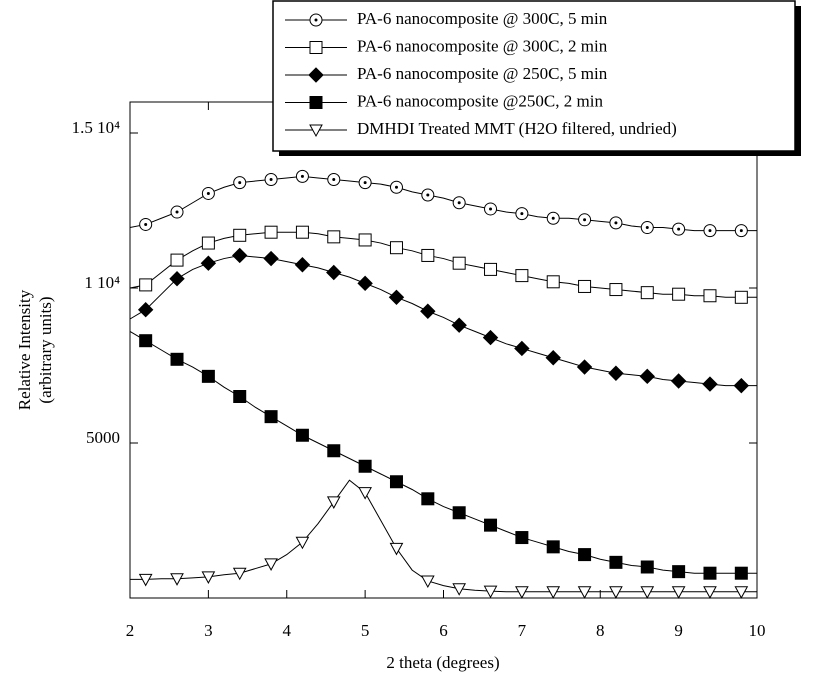  I want to click on legend-label: PA-6 nanocomposite @250C, 2 min, so click(480, 100).